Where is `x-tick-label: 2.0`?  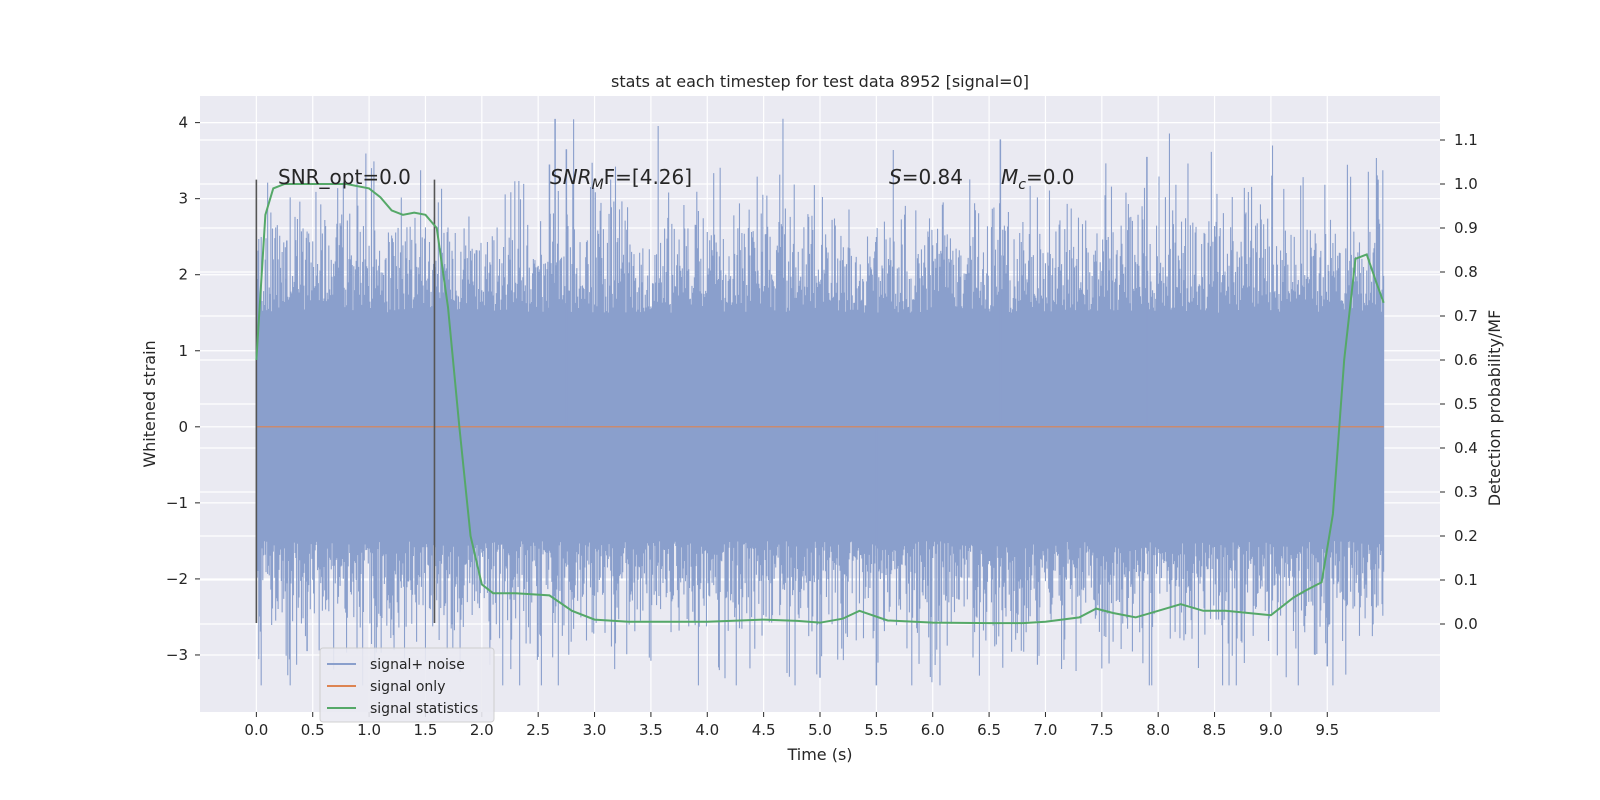
x-tick-label: 2.0 is located at coordinates (482, 730).